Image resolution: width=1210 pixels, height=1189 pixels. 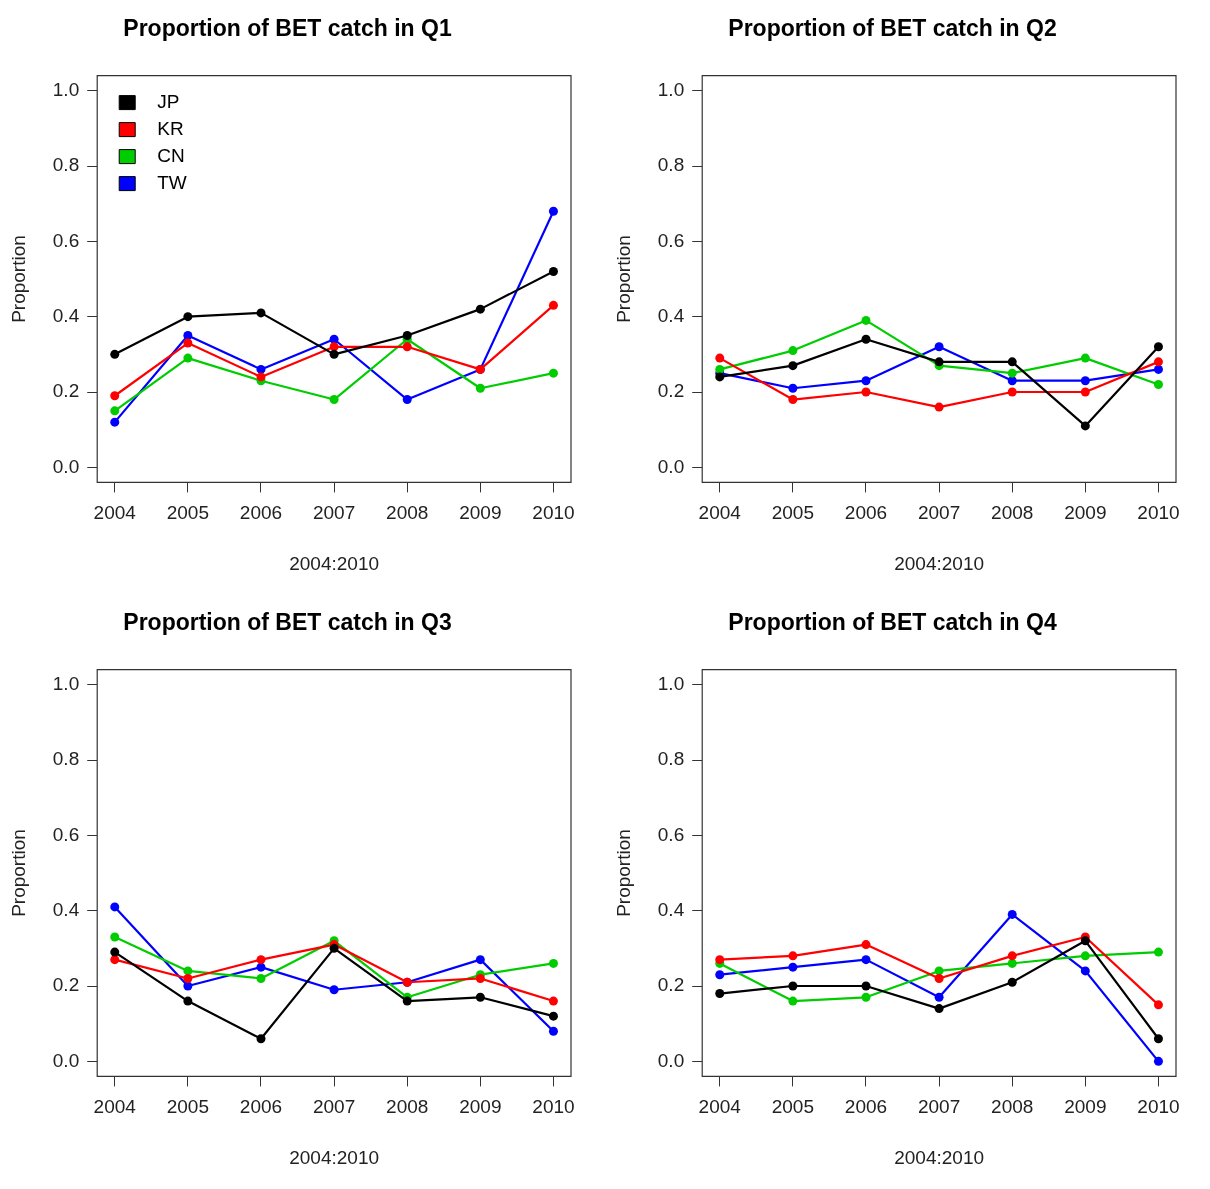 What do you see at coordinates (892, 28) in the screenshot?
I see `chart-title: Proportion of BET catch in Q2` at bounding box center [892, 28].